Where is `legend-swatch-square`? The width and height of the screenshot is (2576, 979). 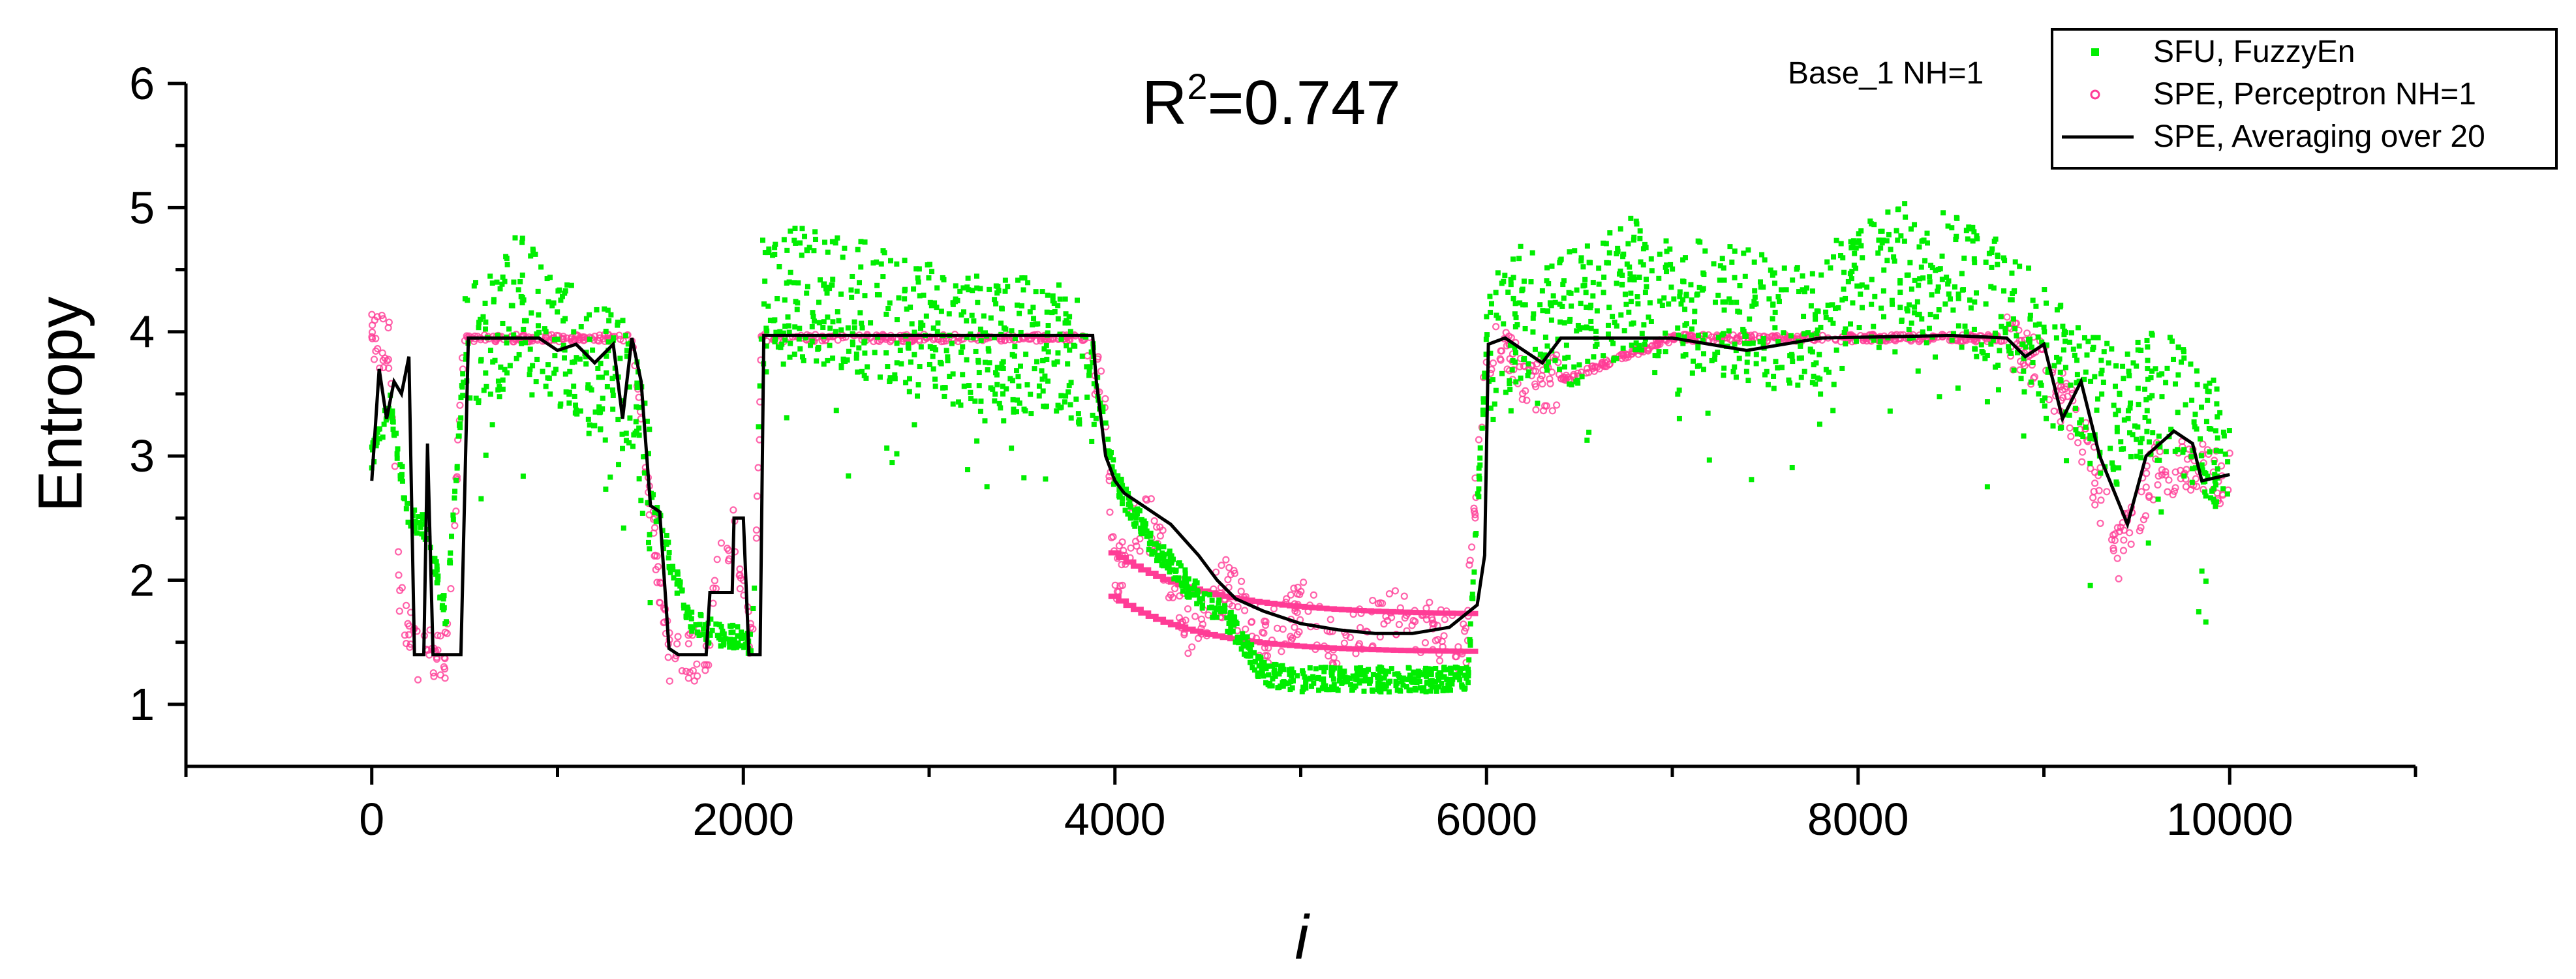
legend-swatch-square is located at coordinates (2095, 52).